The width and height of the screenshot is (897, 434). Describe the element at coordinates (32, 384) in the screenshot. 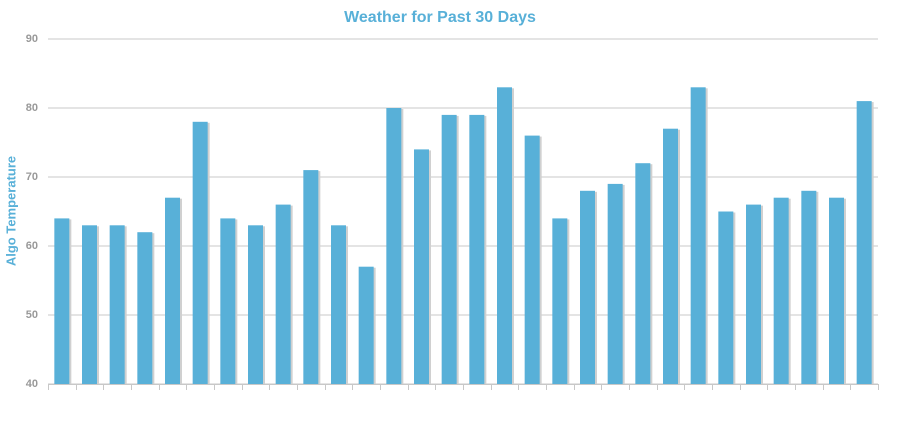

I see `y-tick-label: 40` at that location.